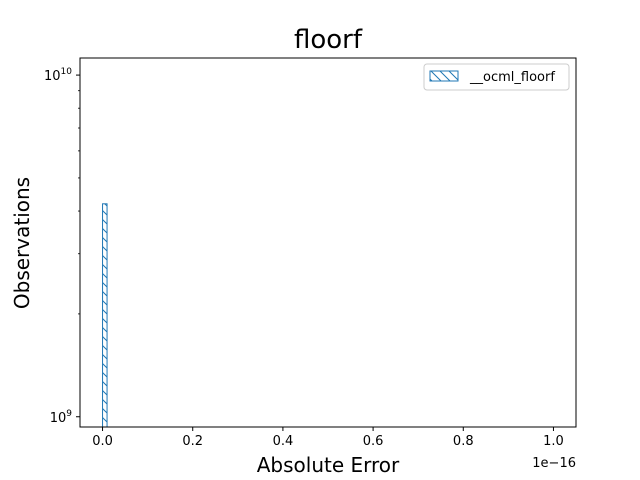  What do you see at coordinates (328, 40) in the screenshot?
I see `chart-title: floorf` at bounding box center [328, 40].